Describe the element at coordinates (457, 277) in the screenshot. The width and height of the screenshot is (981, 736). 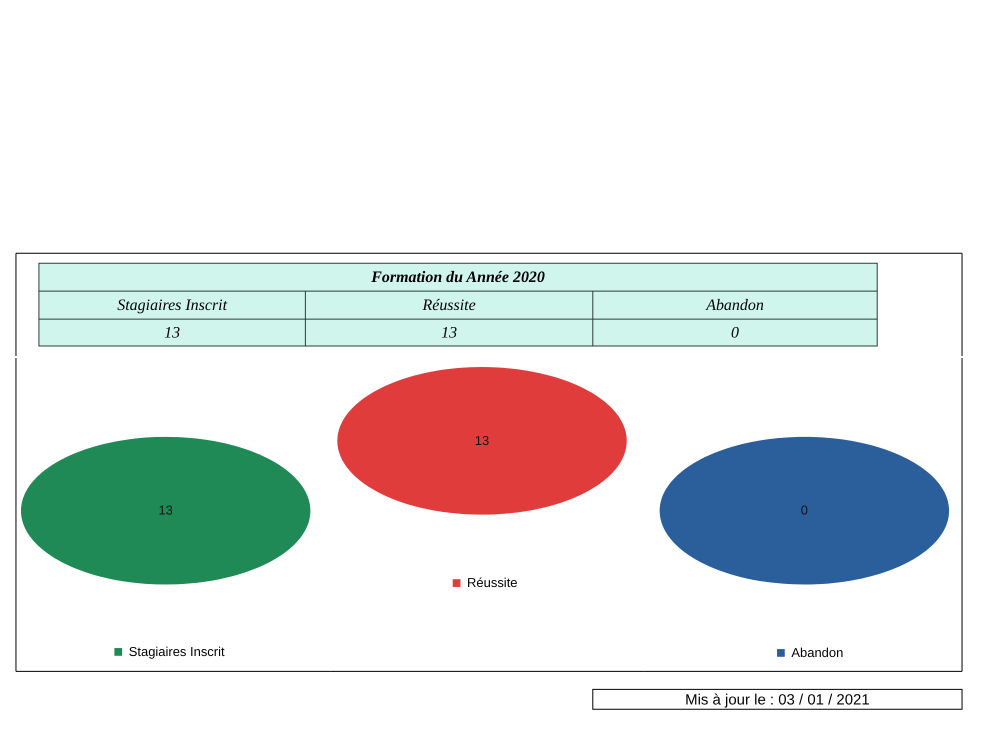
I see `text: Formation du Année 2020` at that location.